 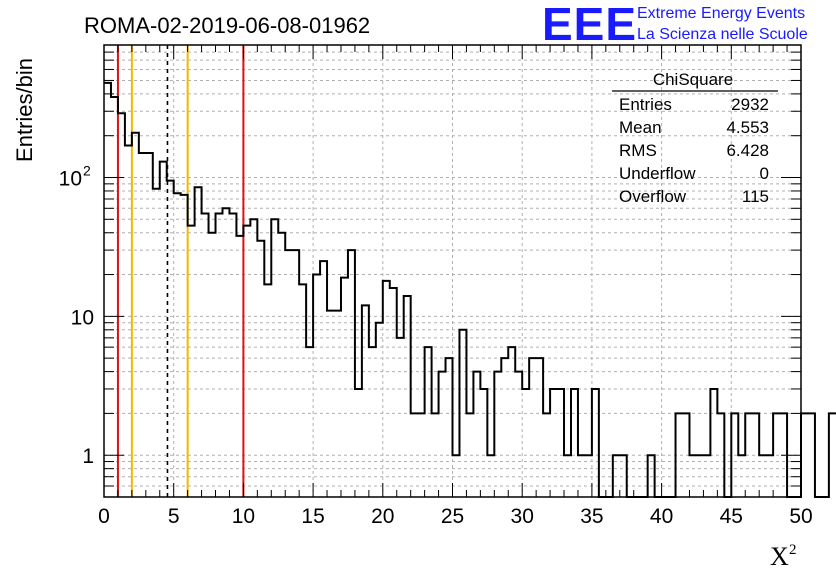 What do you see at coordinates (779, 556) in the screenshot?
I see `x-axis-label-base: X` at bounding box center [779, 556].